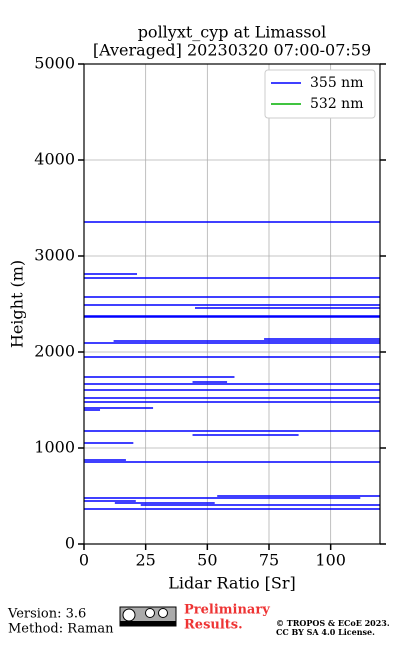 This screenshot has width=400, height=645. Describe the element at coordinates (320, 94) in the screenshot. I see `legend-box` at that location.